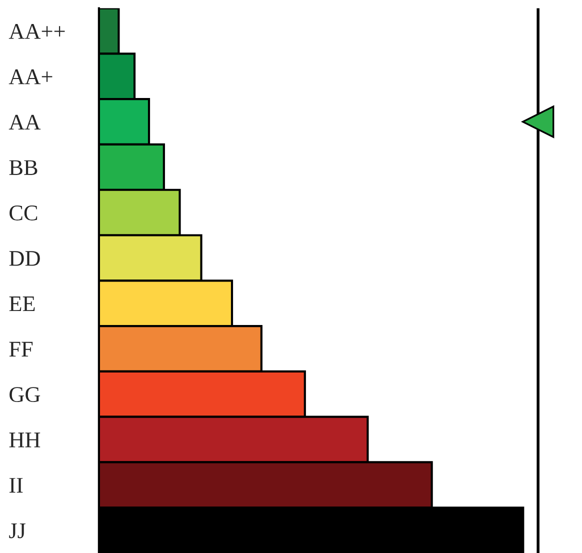  I want to click on y-tick-label: II, so click(16, 485).